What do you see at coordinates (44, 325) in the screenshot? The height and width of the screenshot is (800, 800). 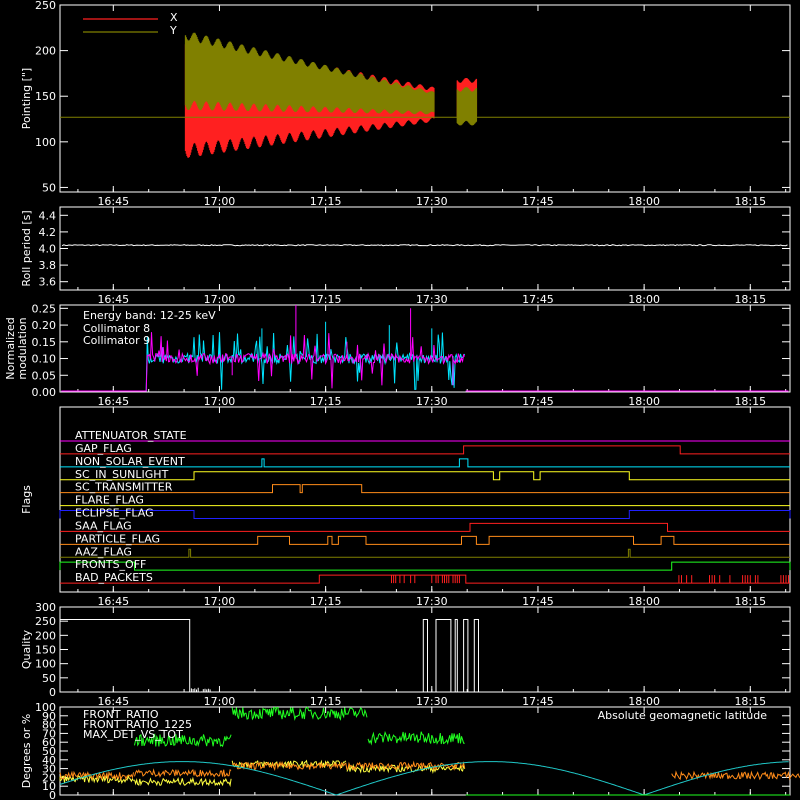 I see `y-tick-label: 0.20` at bounding box center [44, 325].